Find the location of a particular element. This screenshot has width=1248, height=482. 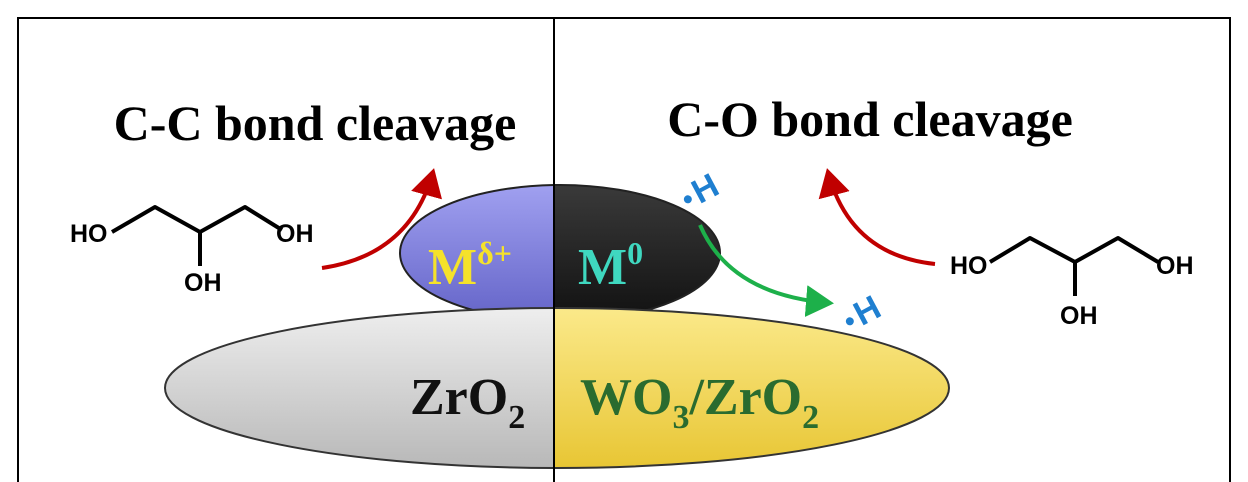

metal-label-left: Mδ+ is located at coordinates (470, 265).